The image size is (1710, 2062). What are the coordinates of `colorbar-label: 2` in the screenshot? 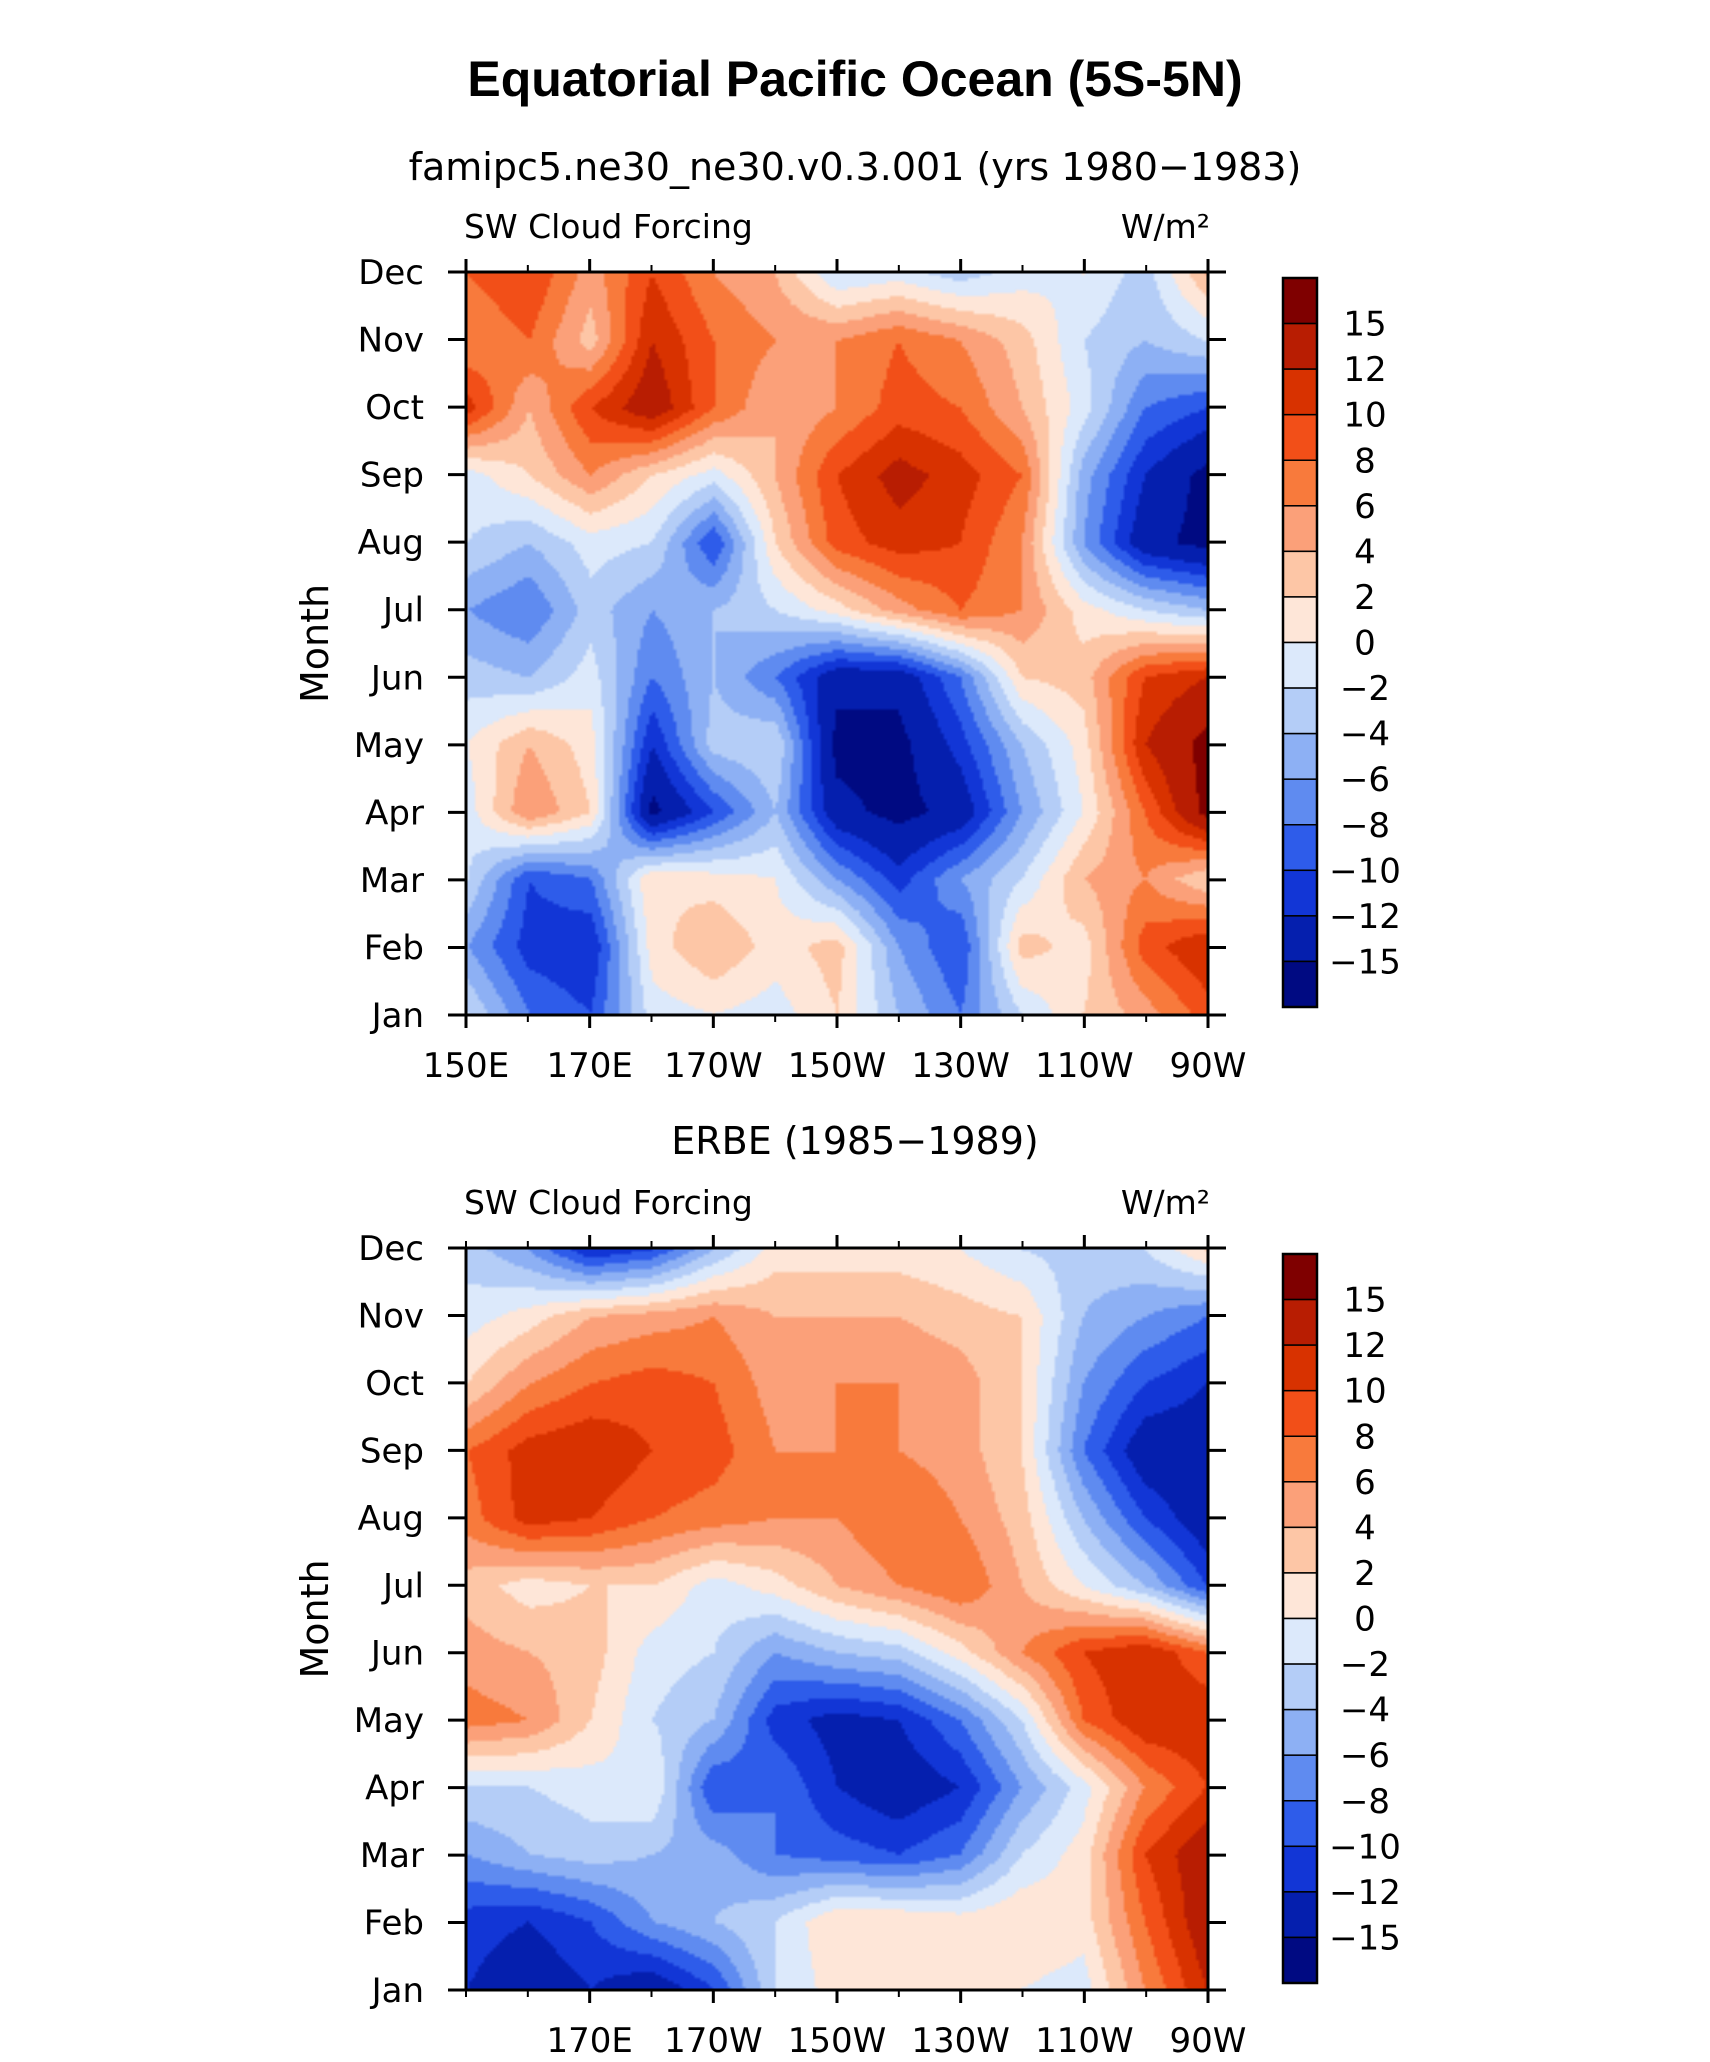 It's located at (1365, 598).